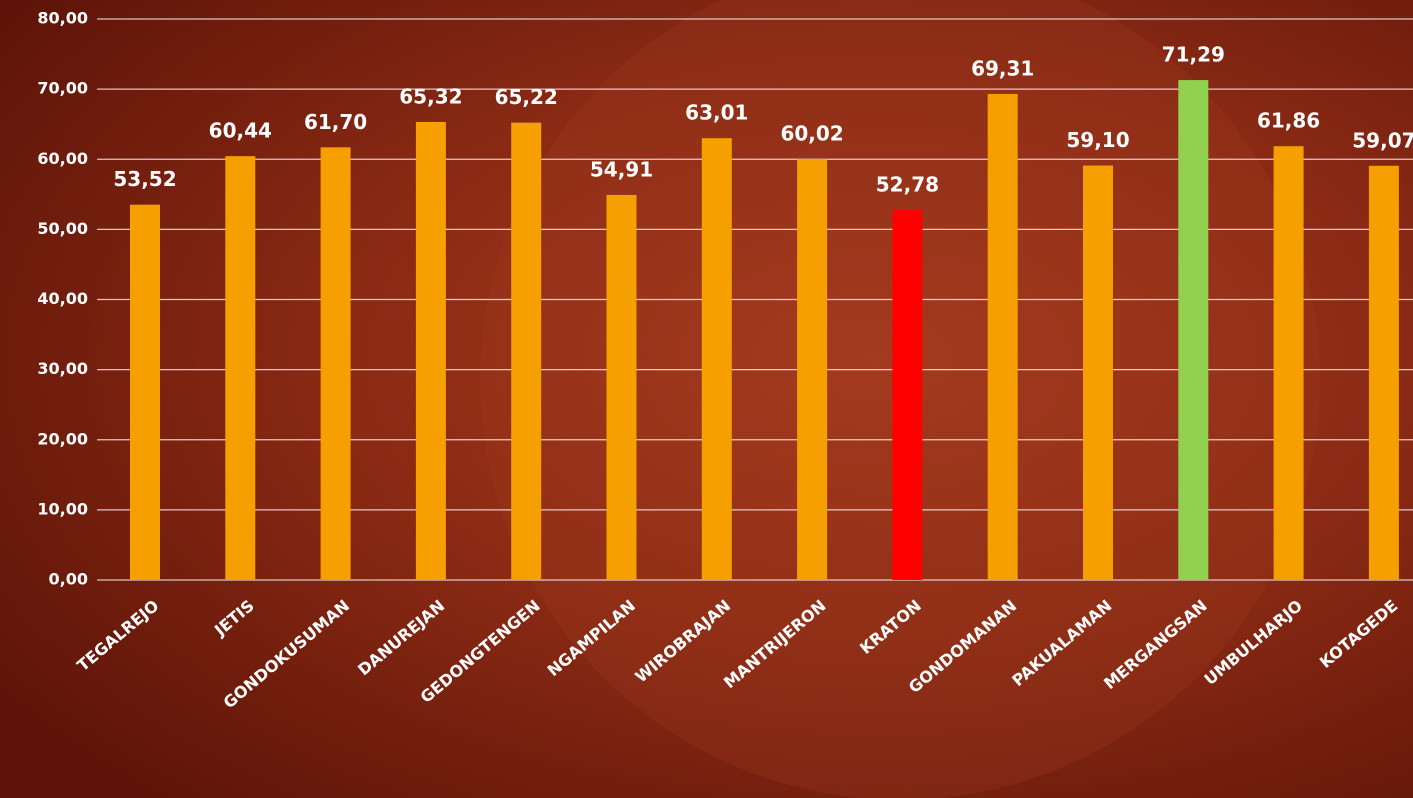 The width and height of the screenshot is (1413, 798). What do you see at coordinates (1002, 68) in the screenshot?
I see `value-label: 69,31` at bounding box center [1002, 68].